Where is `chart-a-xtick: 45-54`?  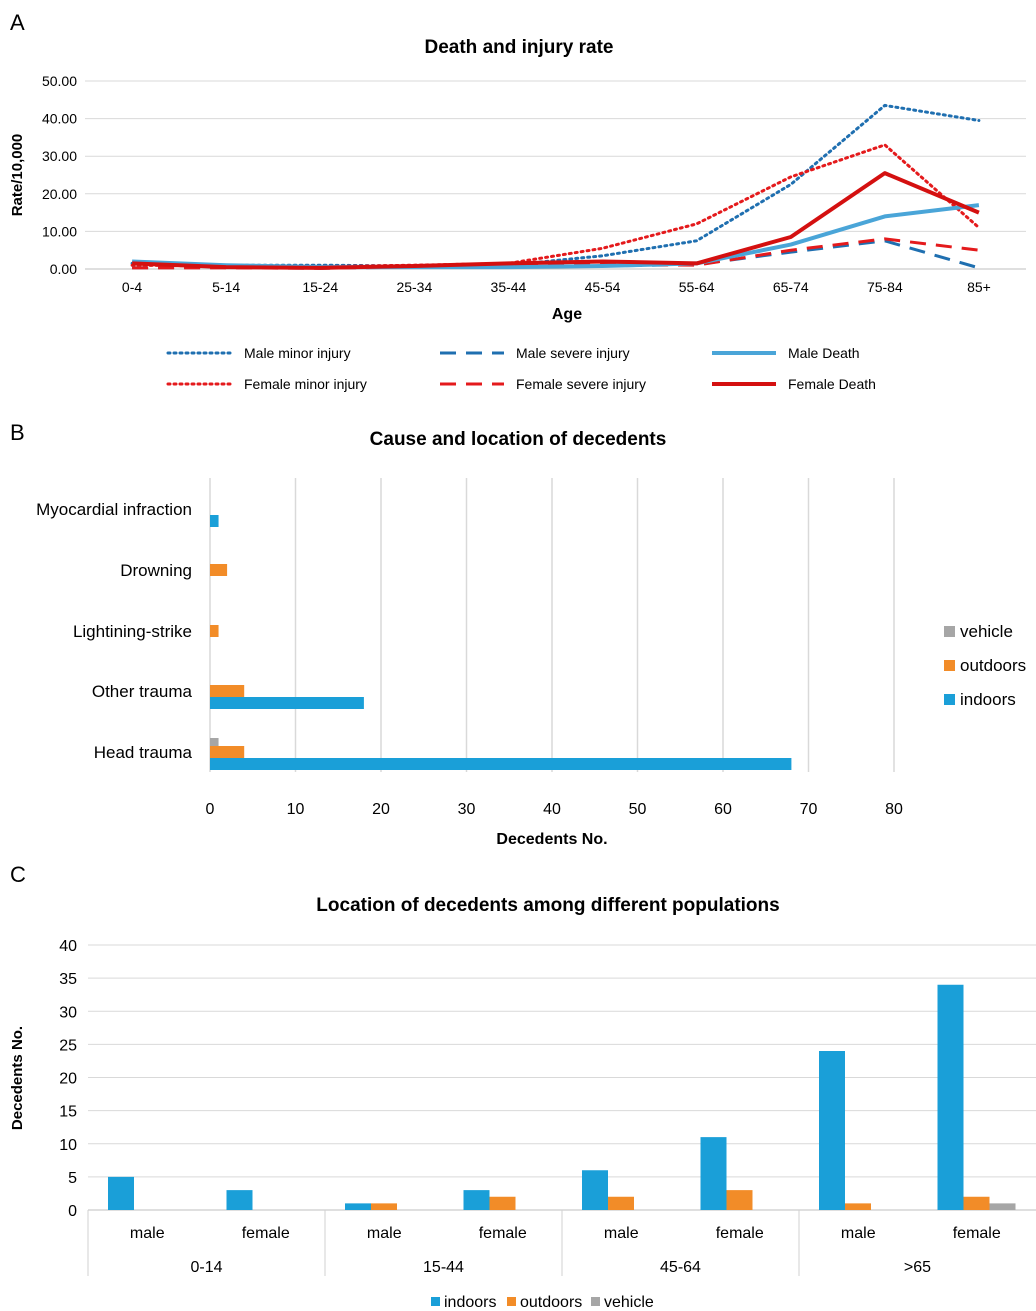 chart-a-xtick: 45-54 is located at coordinates (603, 287).